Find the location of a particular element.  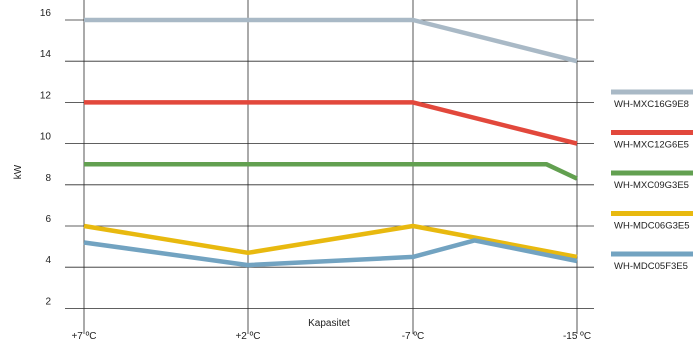

legend-label: WH-MXC12G6E5 is located at coordinates (651, 145).